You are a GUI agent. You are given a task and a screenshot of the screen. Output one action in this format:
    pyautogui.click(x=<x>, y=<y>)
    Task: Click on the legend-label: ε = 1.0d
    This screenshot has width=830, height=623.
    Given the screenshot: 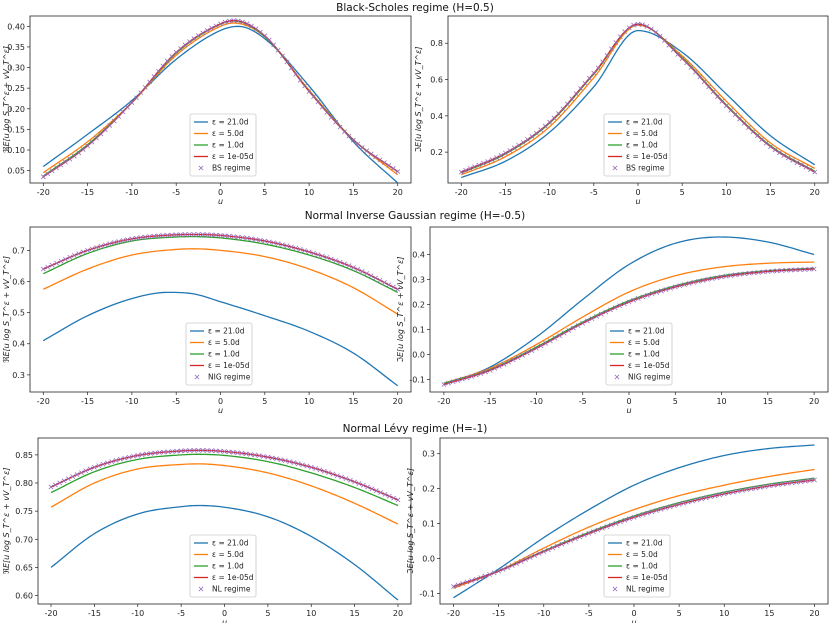 What is the action you would take?
    pyautogui.click(x=642, y=566)
    